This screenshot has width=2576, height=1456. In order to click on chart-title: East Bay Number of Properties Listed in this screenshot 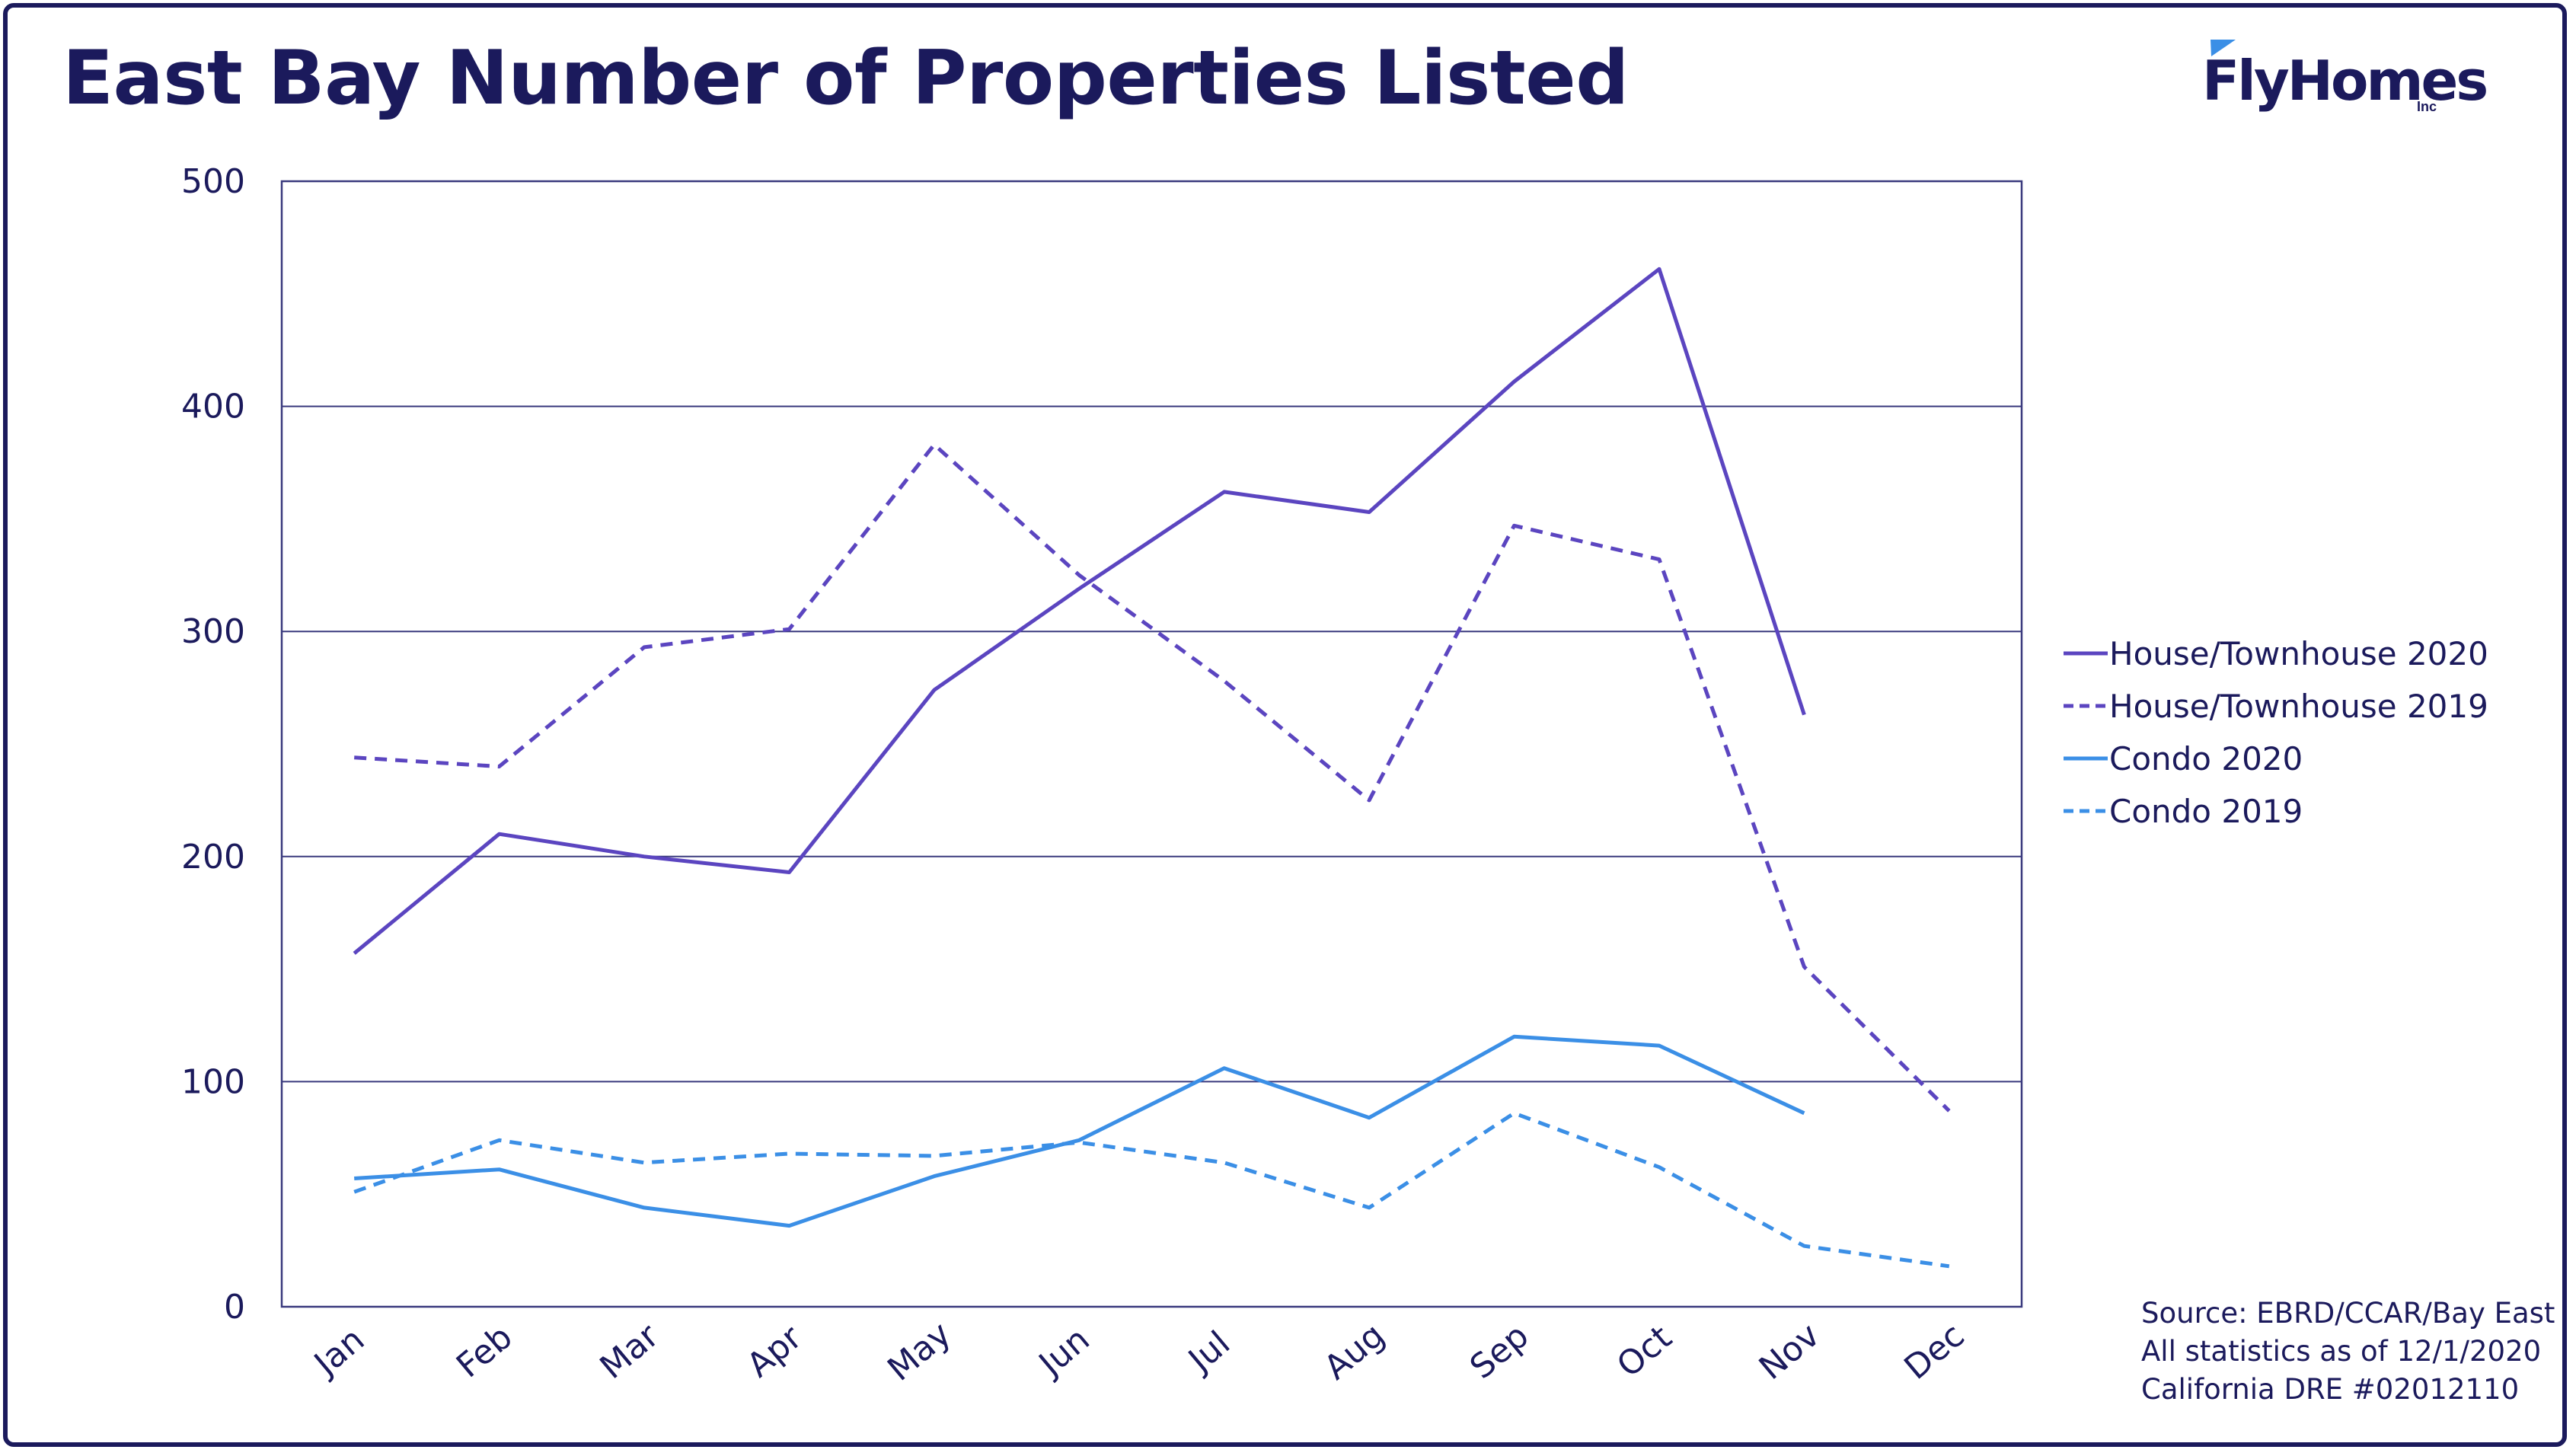, I will do `click(845, 78)`.